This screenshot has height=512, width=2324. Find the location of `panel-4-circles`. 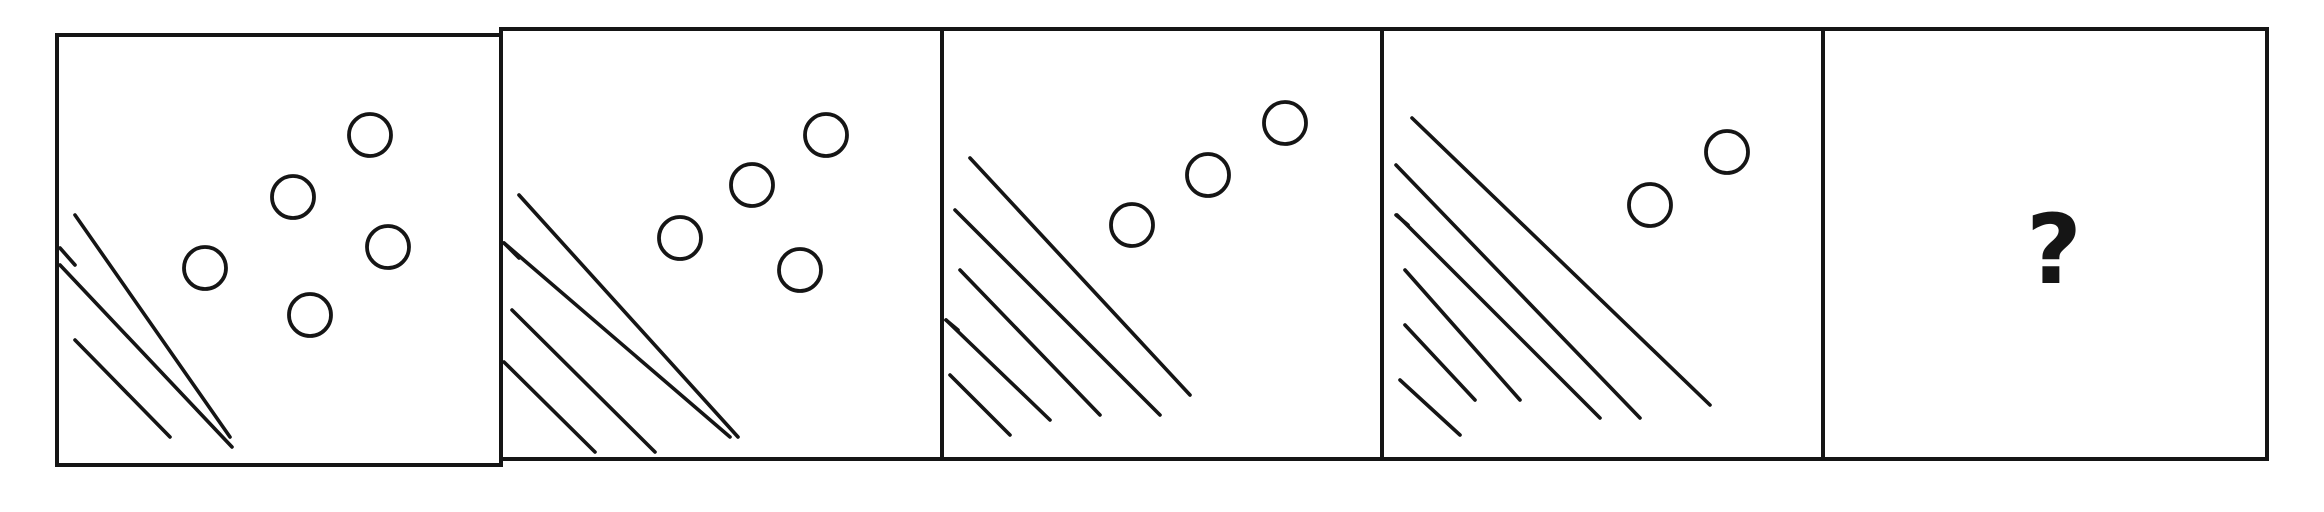

panel-4-circles is located at coordinates (1688, 178).